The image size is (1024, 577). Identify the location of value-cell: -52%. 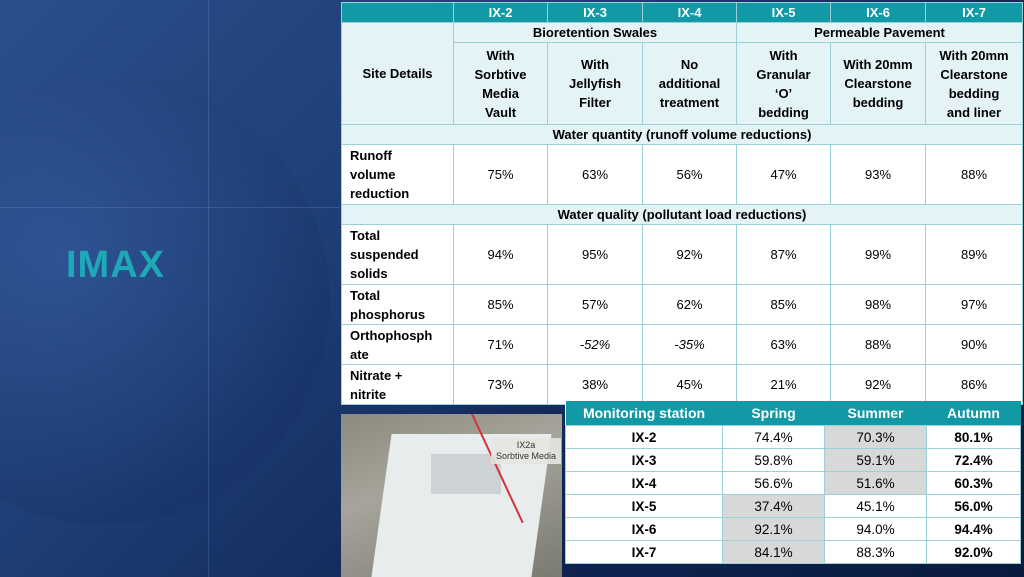
(595, 344).